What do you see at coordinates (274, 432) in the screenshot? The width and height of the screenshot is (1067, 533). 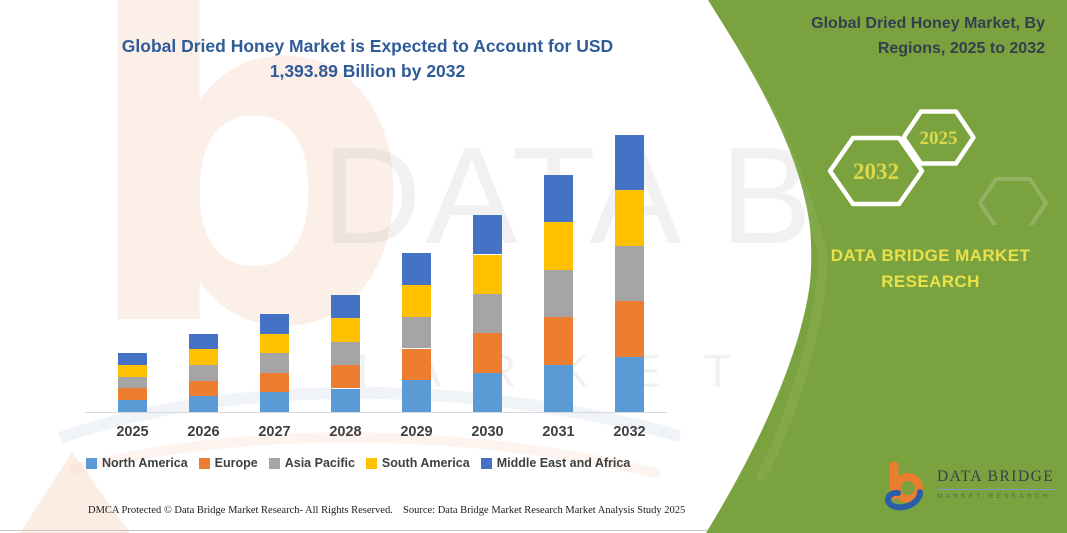 I see `x-axis-label-2027: 2027` at bounding box center [274, 432].